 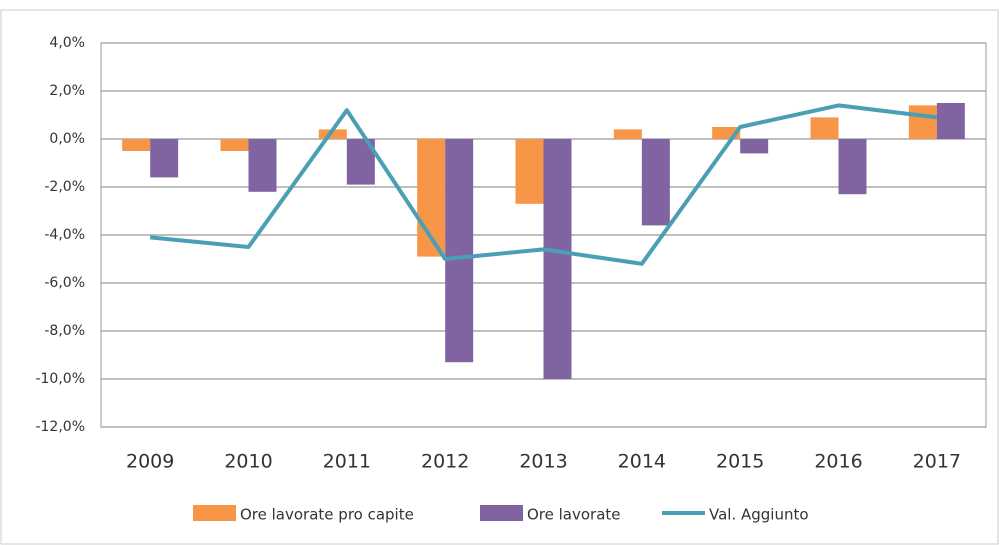 I want to click on y-tick-label: -8,0%, so click(x=64, y=331).